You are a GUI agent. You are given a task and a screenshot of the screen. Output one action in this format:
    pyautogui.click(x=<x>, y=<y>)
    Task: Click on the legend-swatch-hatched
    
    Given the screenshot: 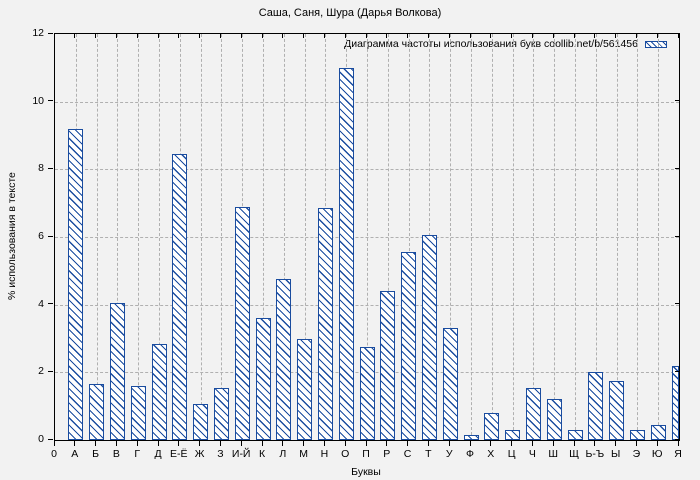 What is the action you would take?
    pyautogui.click(x=656, y=44)
    